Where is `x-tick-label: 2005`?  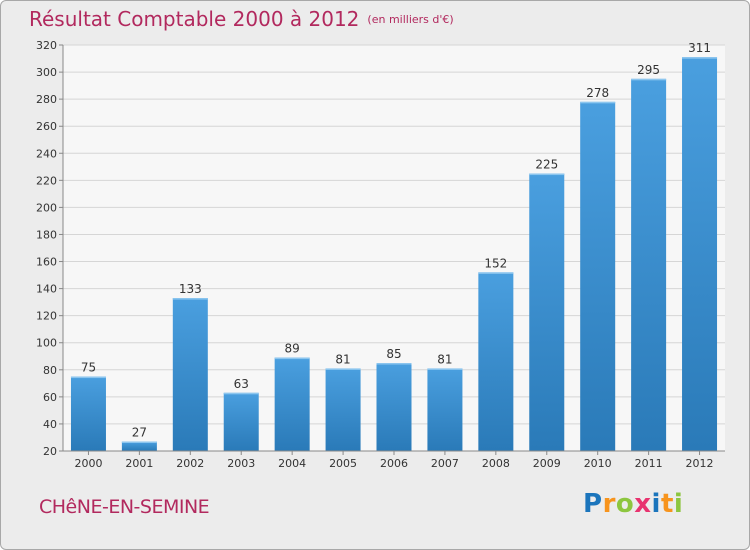
x-tick-label: 2005 is located at coordinates (343, 463).